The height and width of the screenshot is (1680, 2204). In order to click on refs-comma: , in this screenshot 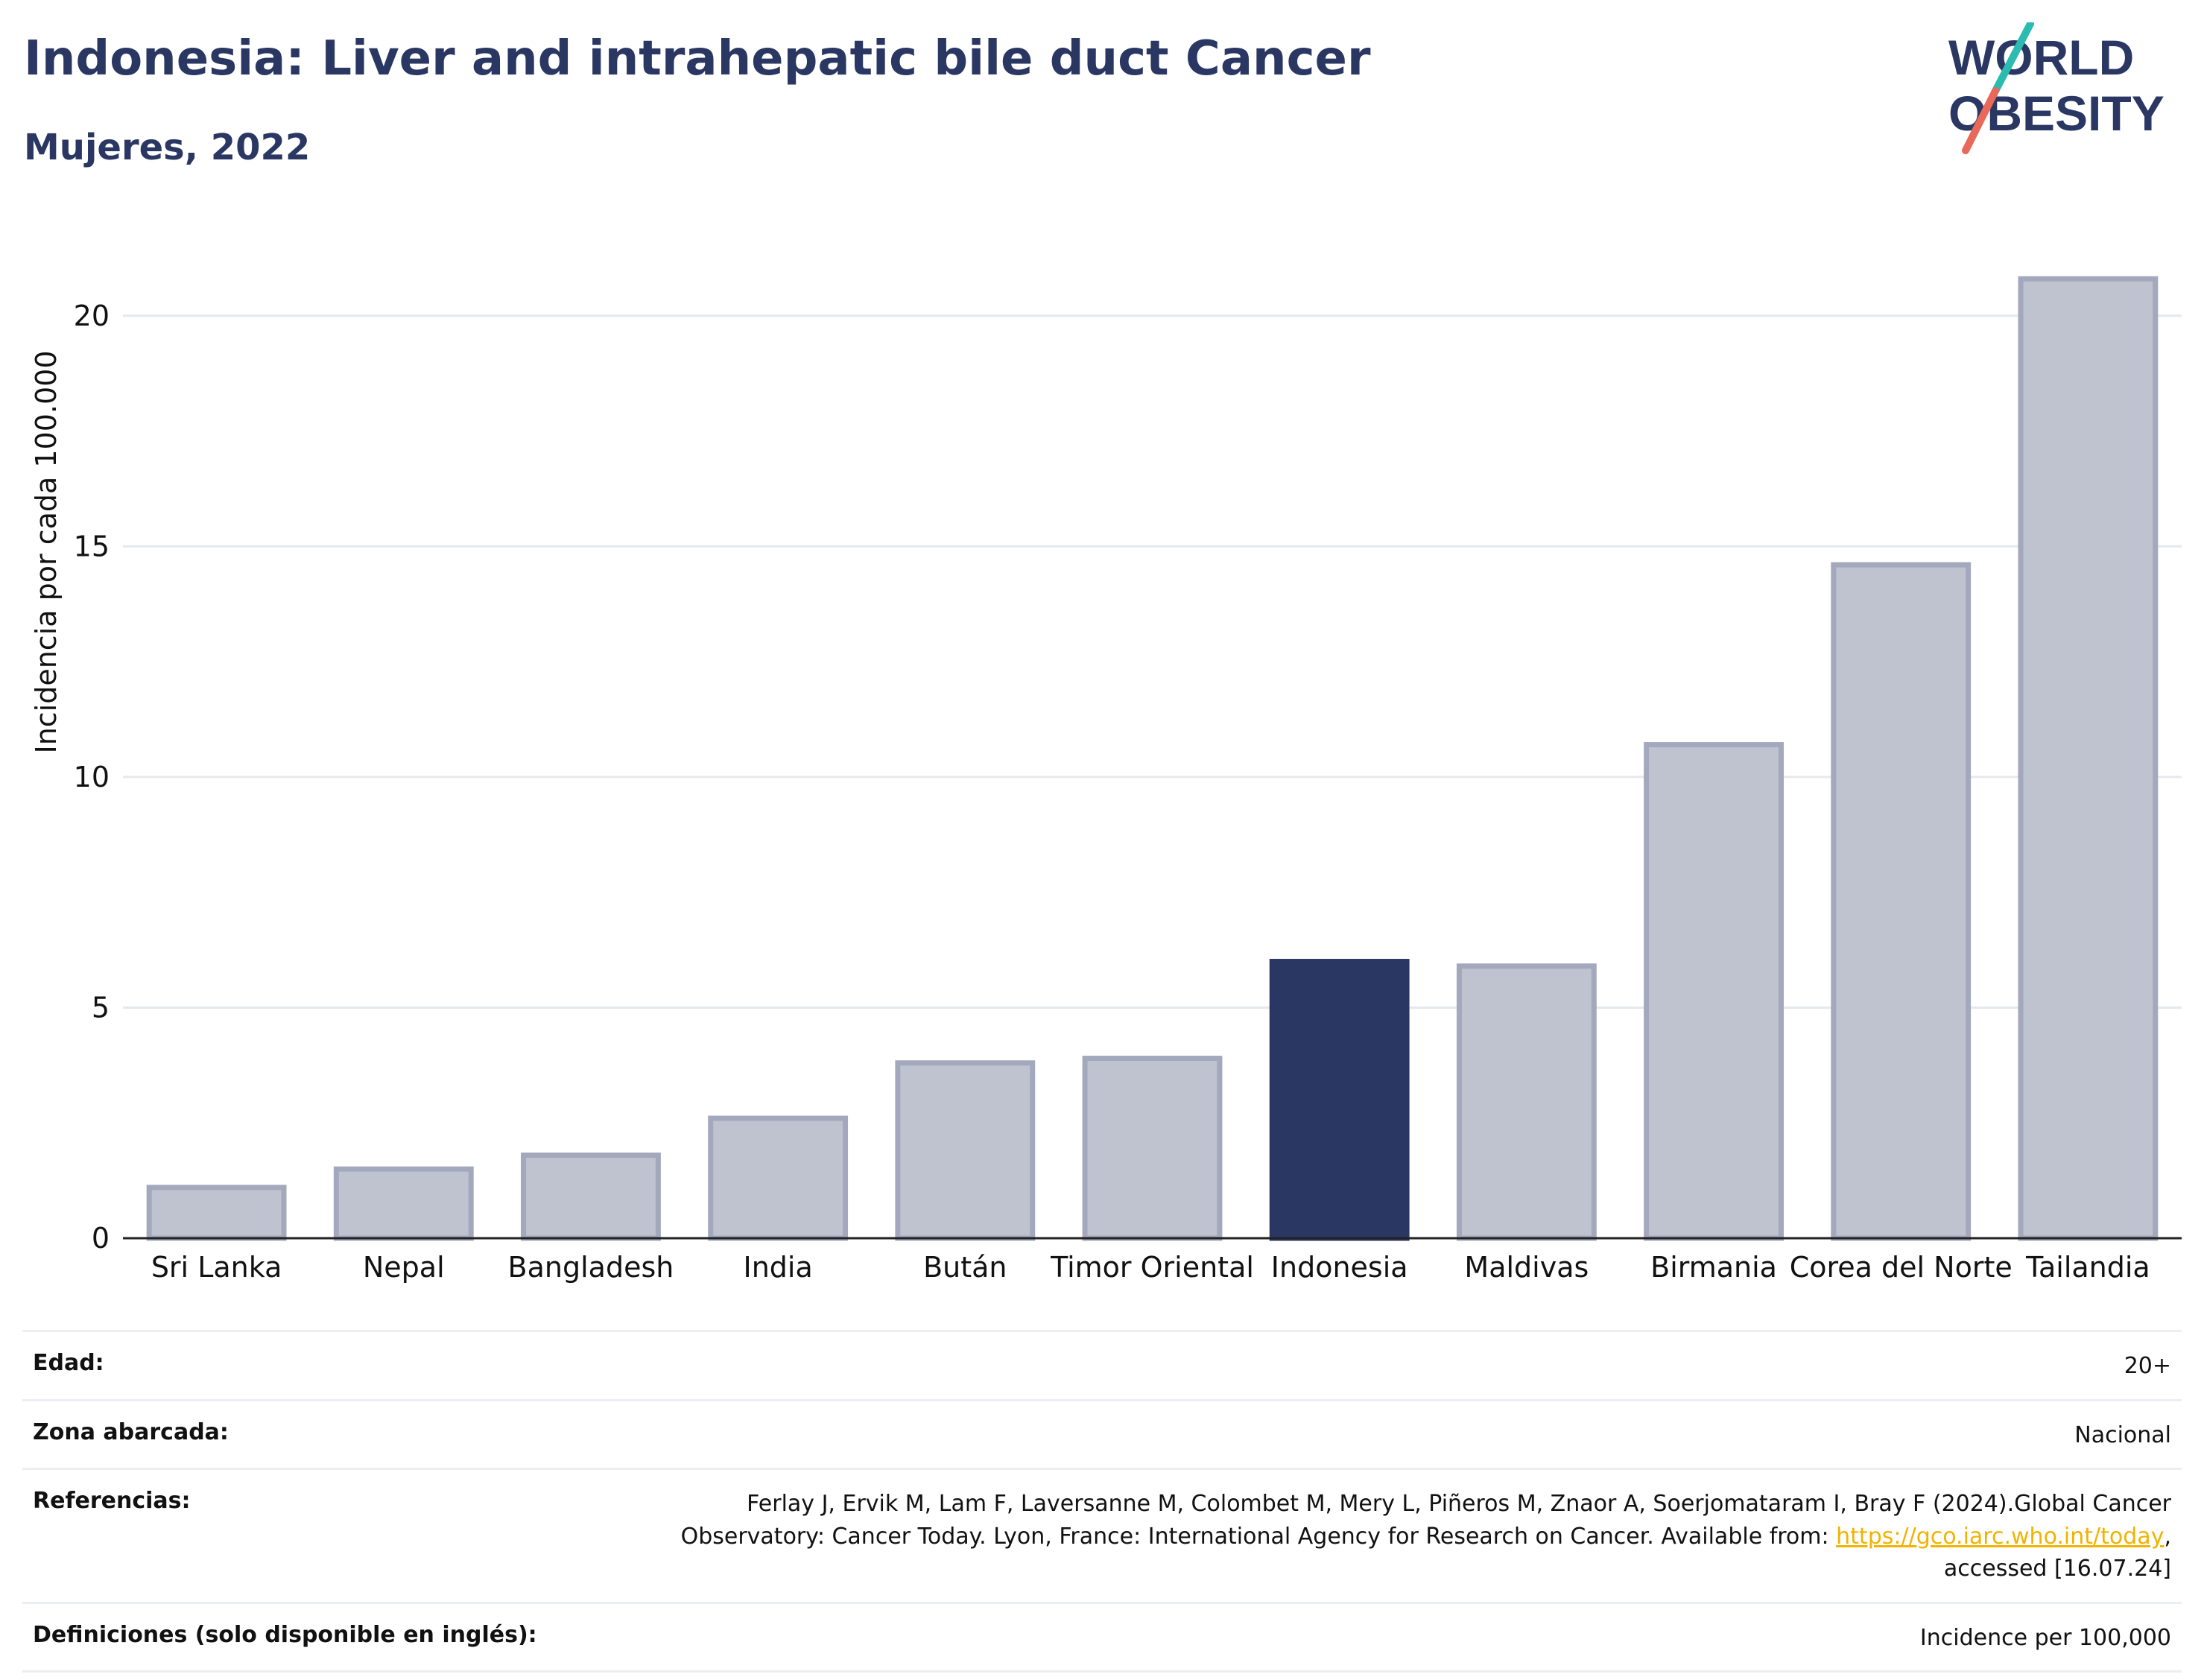, I will do `click(2167, 1536)`.